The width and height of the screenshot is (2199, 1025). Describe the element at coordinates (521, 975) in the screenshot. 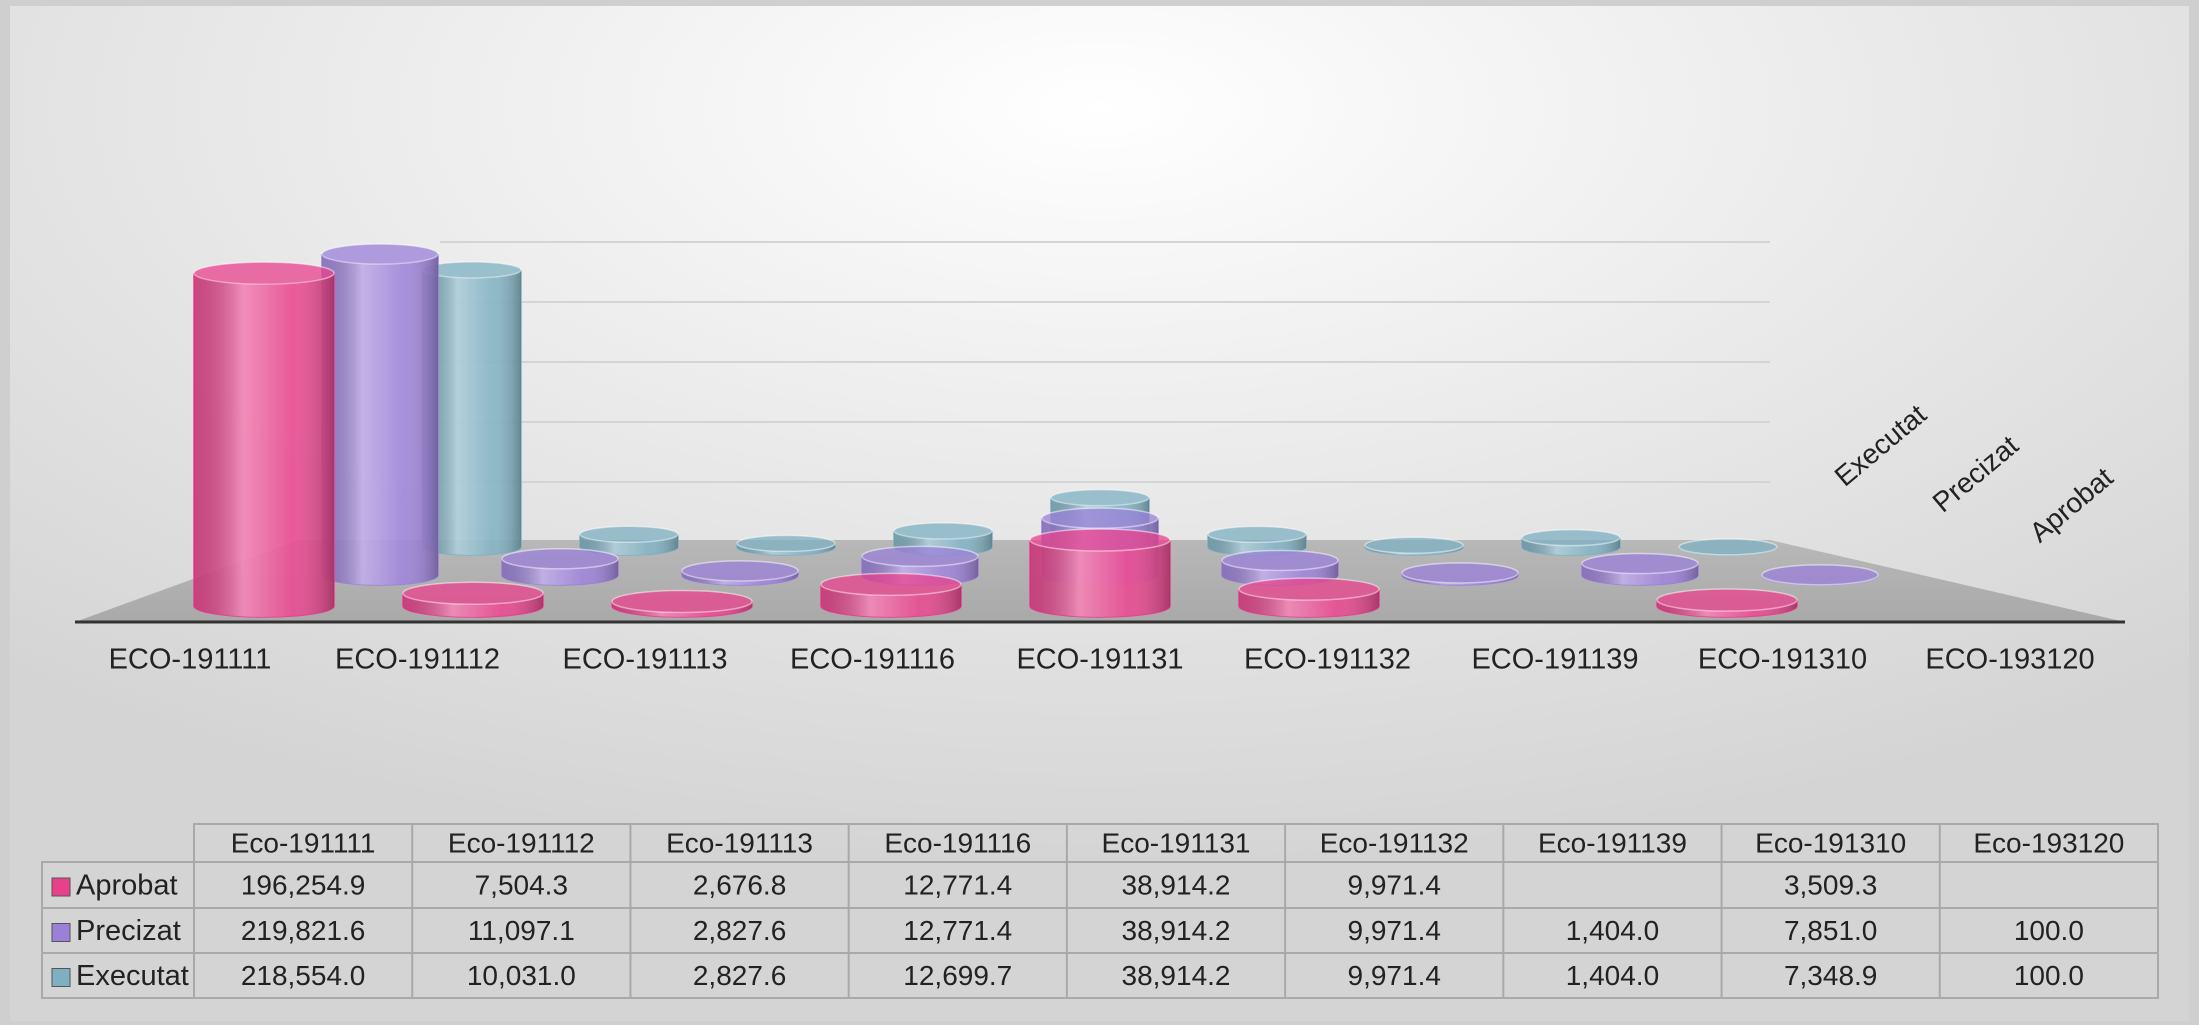

I see `table-value: 10,031.0` at that location.